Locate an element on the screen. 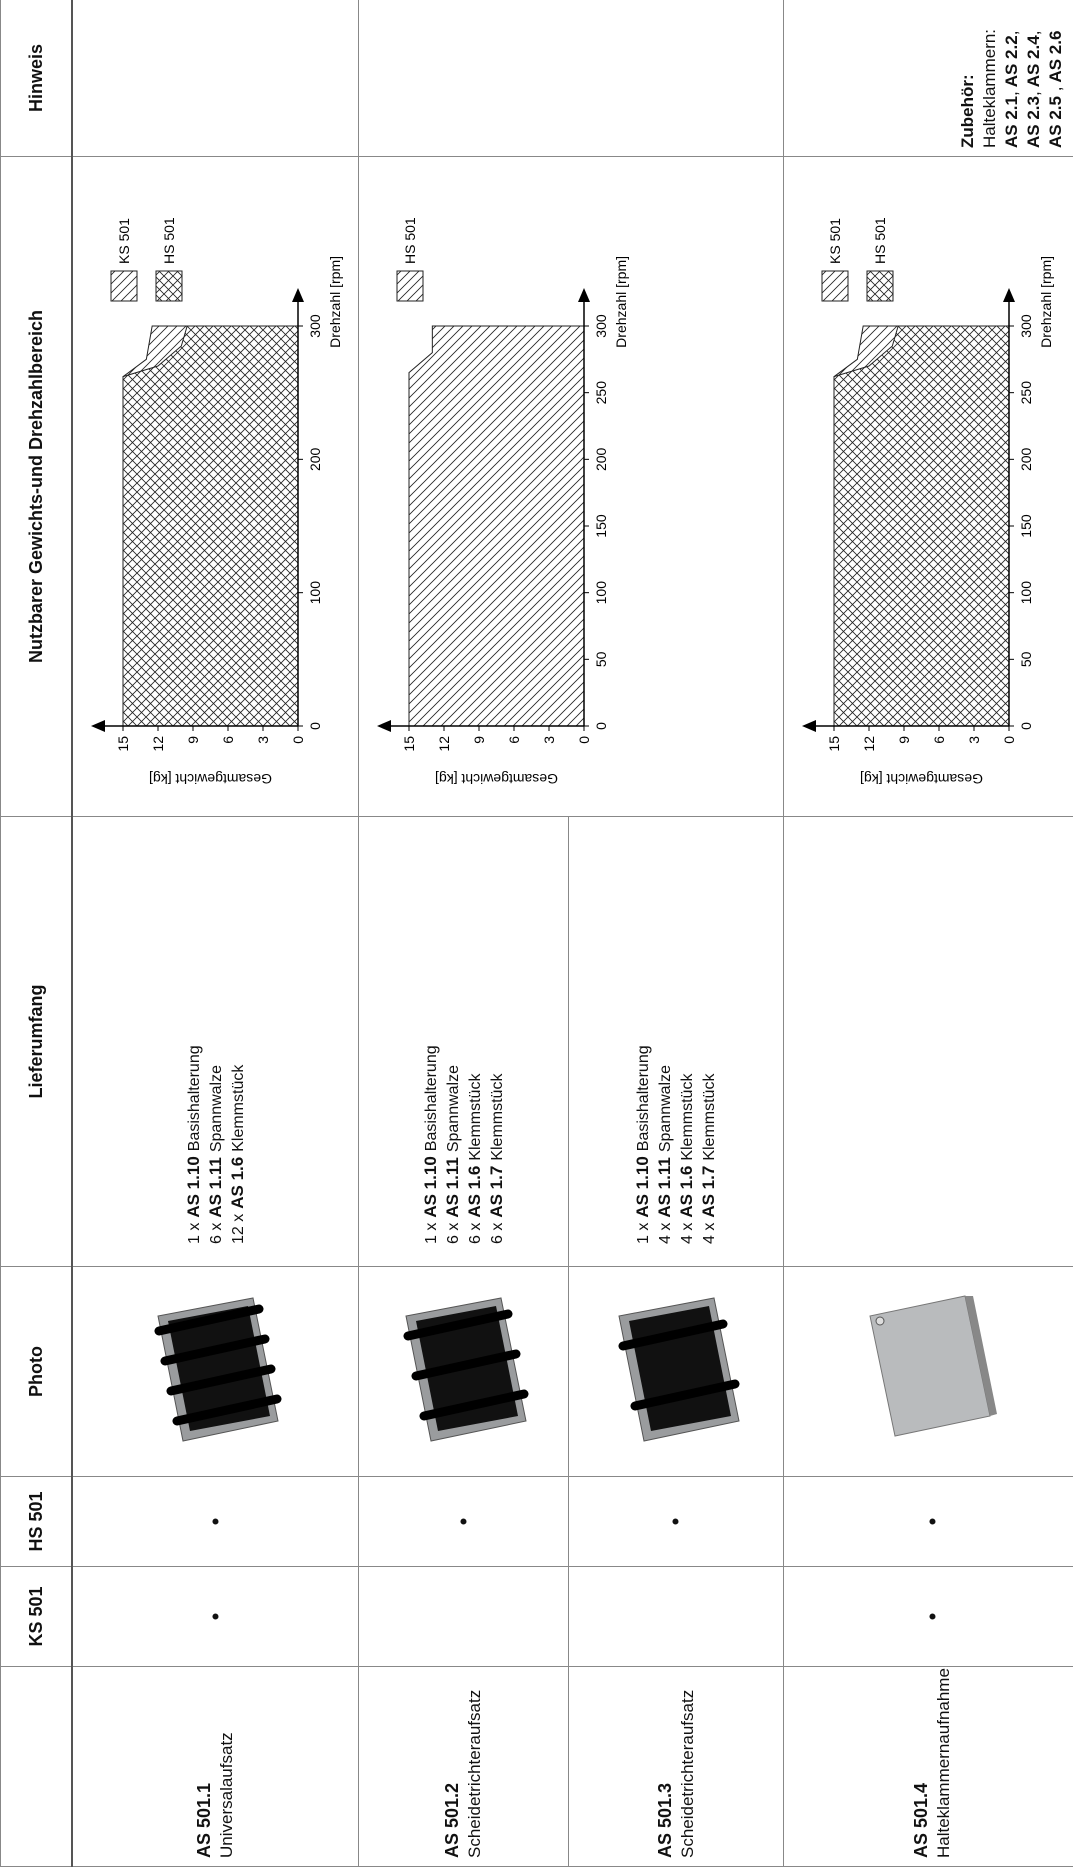  x-tick-label: 250 is located at coordinates (601, 393).